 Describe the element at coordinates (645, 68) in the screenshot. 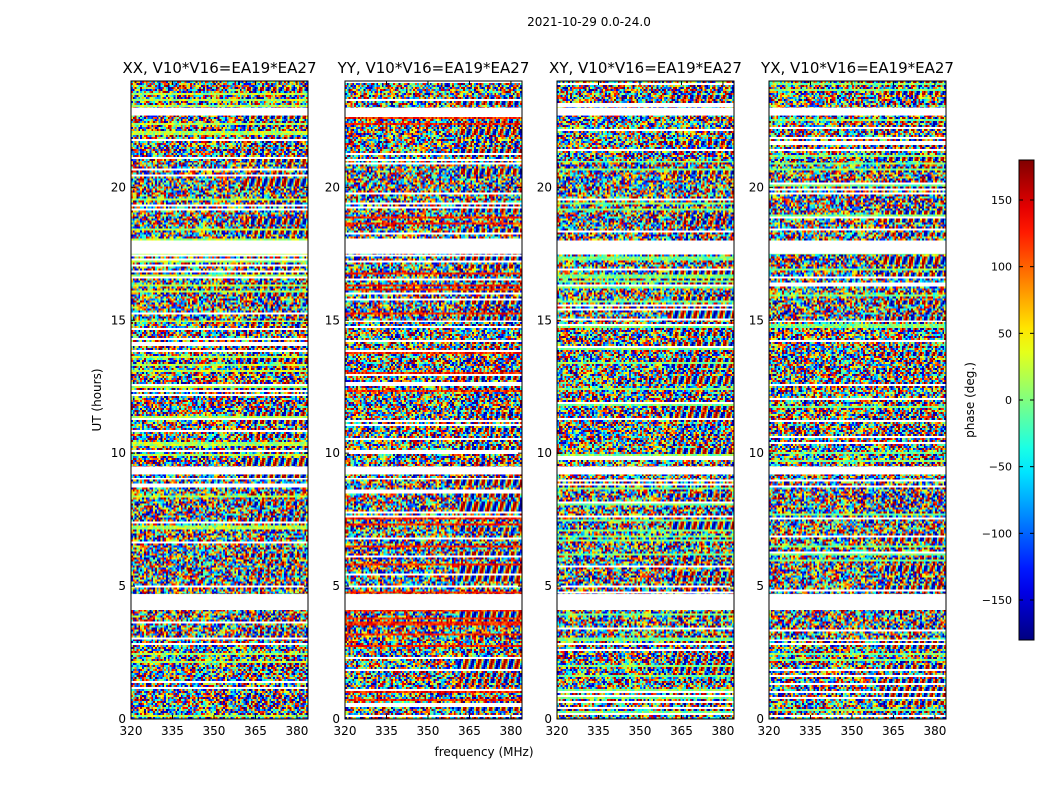

I see `panel-title: XY, V10*V16=EA19*EA27` at that location.